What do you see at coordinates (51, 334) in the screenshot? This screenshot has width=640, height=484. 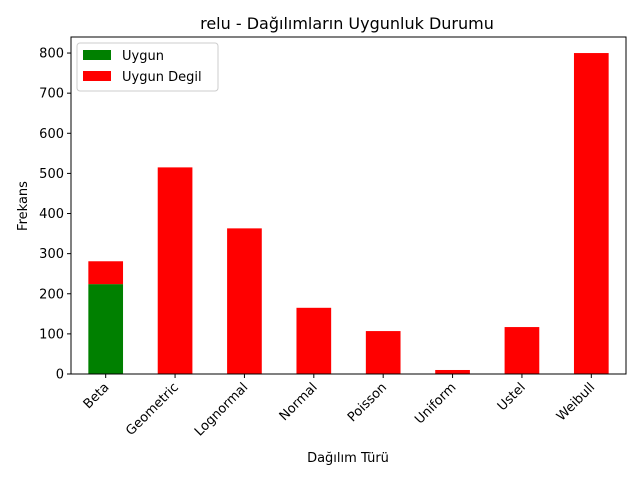 I see `y-tick-label: 100` at bounding box center [51, 334].